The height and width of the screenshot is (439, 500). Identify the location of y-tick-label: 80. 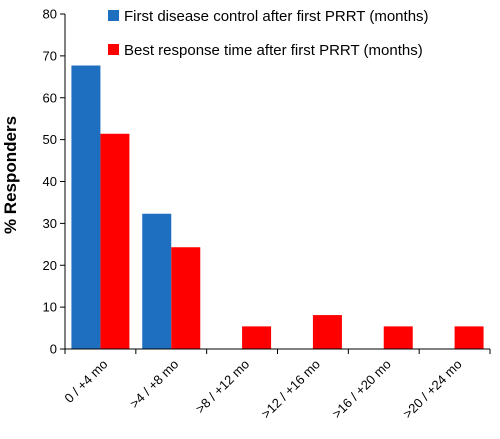
(50, 14).